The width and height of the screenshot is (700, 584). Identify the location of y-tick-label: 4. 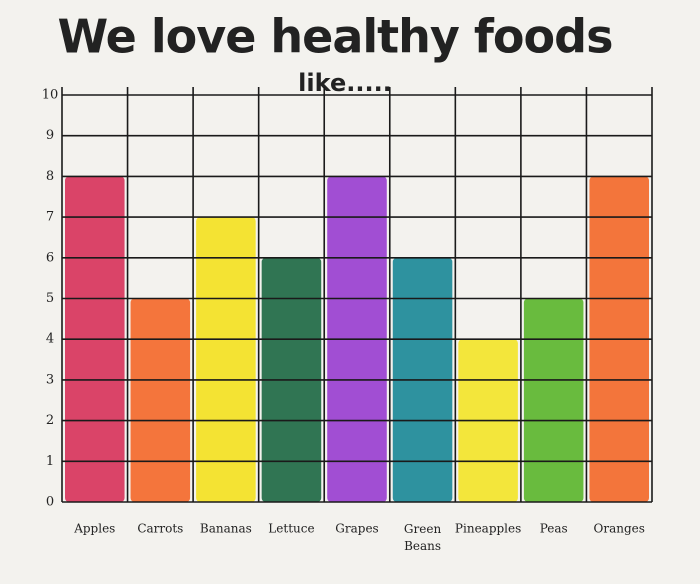
(50, 339).